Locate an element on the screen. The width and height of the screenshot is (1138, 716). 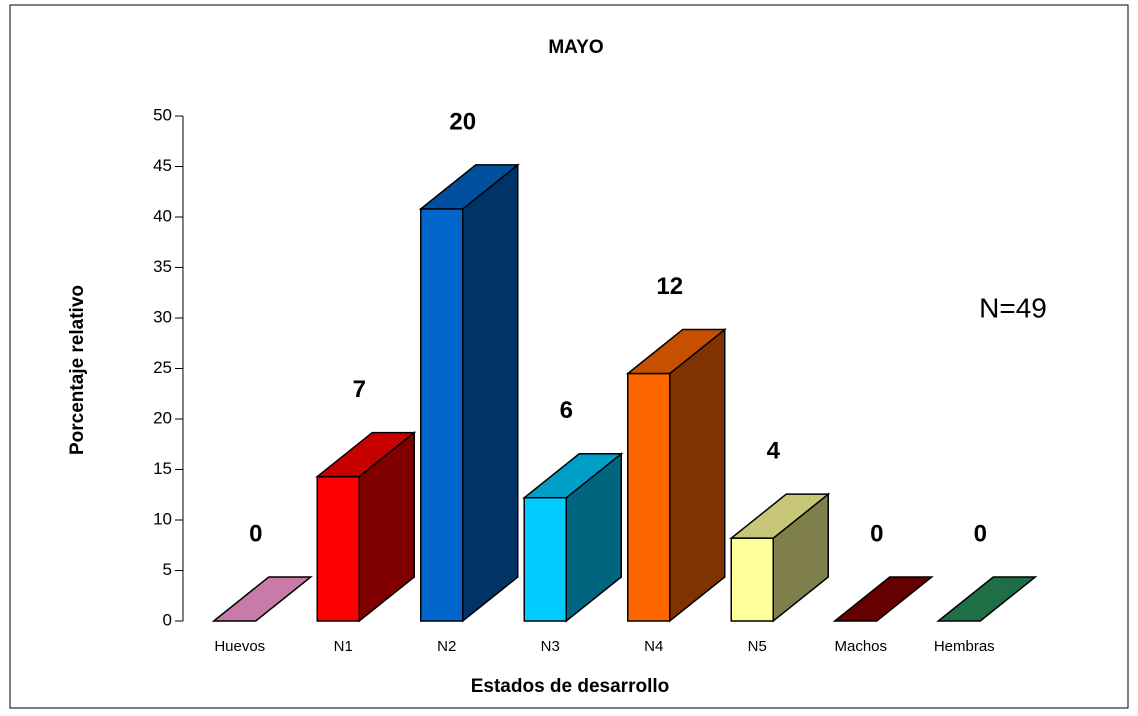
y-axis-label: Porcentaje relativo is located at coordinates (77, 370).